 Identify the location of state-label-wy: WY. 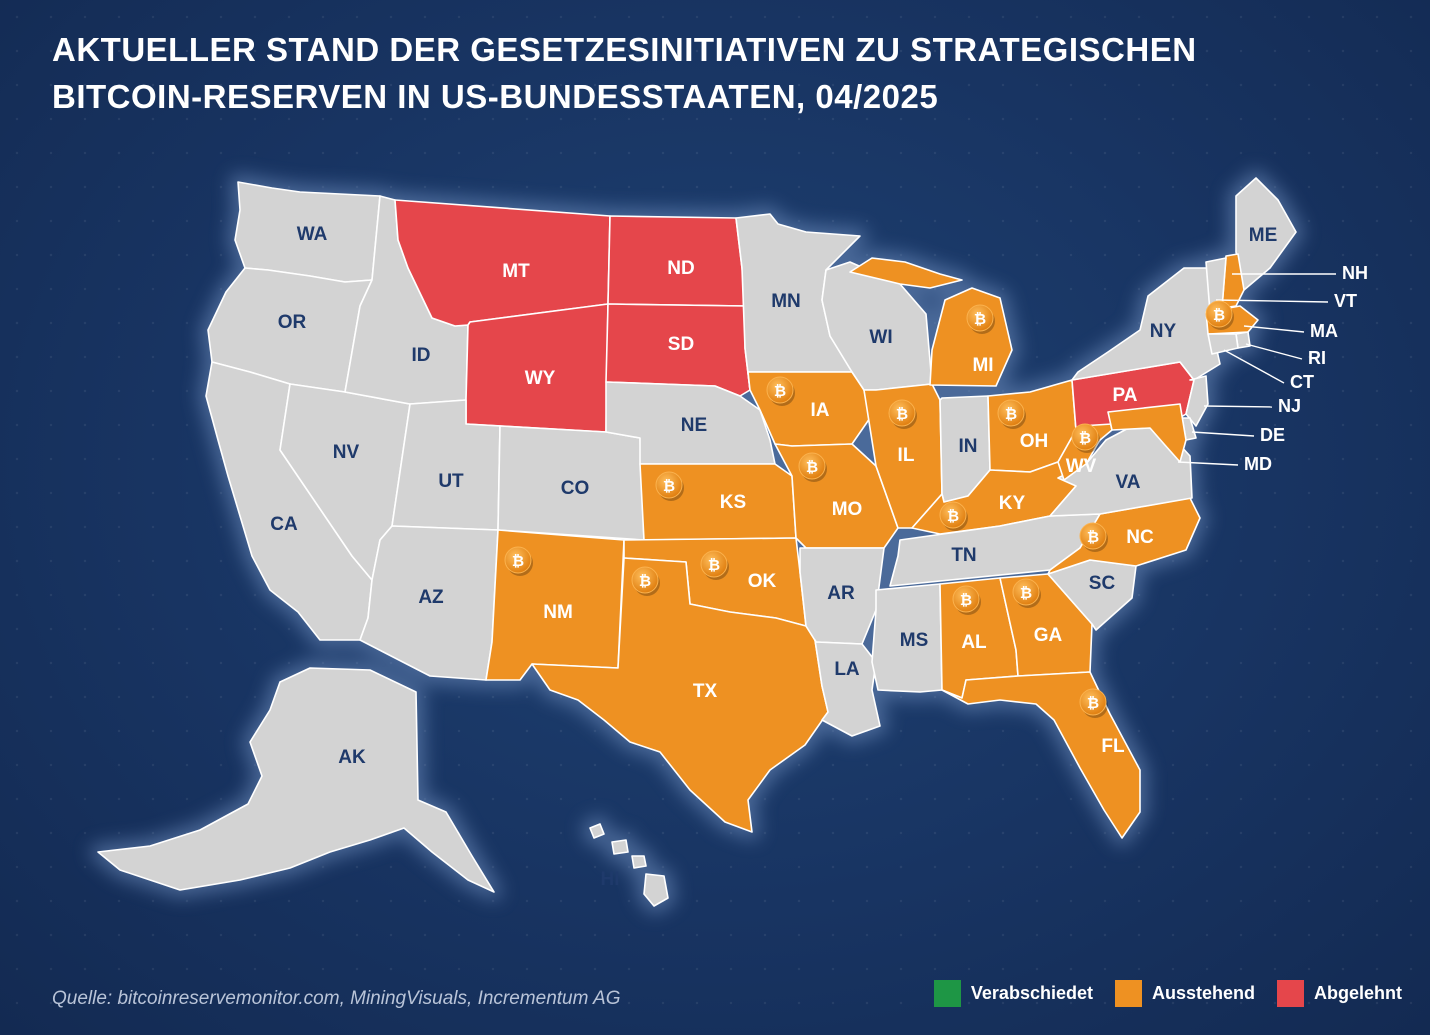
(540, 378).